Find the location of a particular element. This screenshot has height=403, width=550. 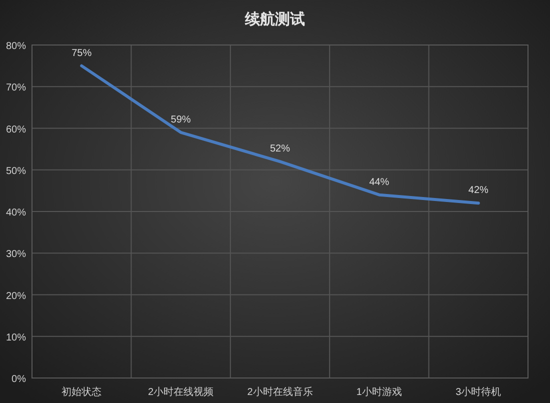

y-tick-label: 50% is located at coordinates (16, 171).